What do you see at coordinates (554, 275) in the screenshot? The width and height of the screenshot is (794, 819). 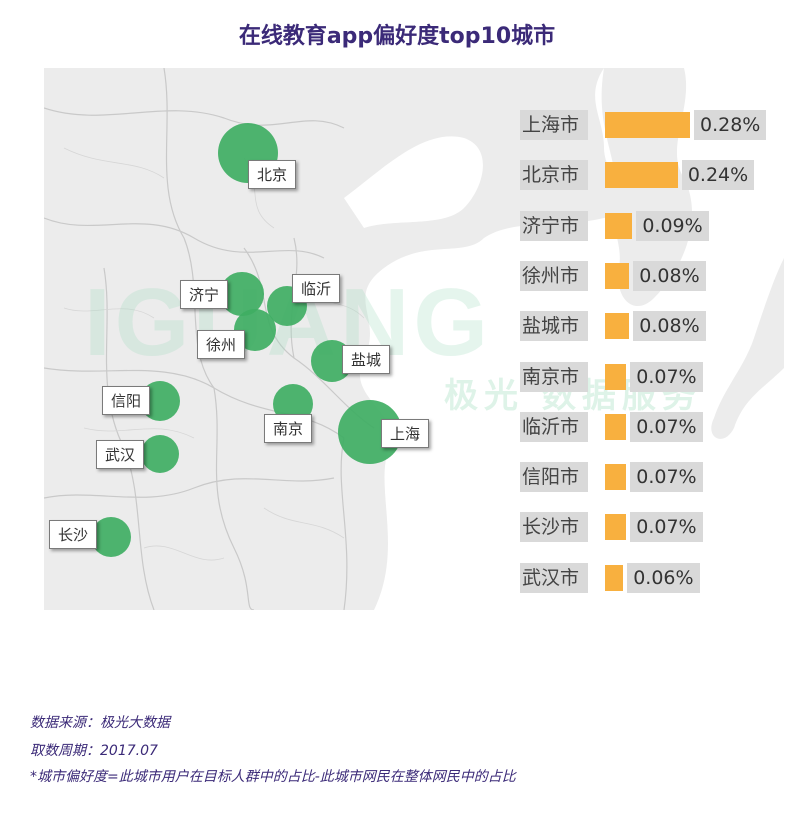 I see `rank-city-label: 徐州市` at bounding box center [554, 275].